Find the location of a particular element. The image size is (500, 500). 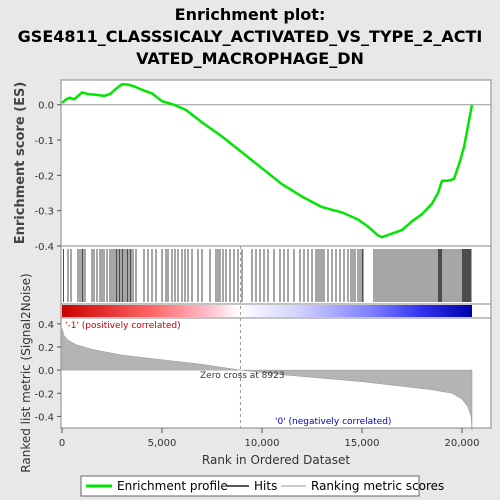

es-y-tick-label: -0.1 is located at coordinates (44, 141).